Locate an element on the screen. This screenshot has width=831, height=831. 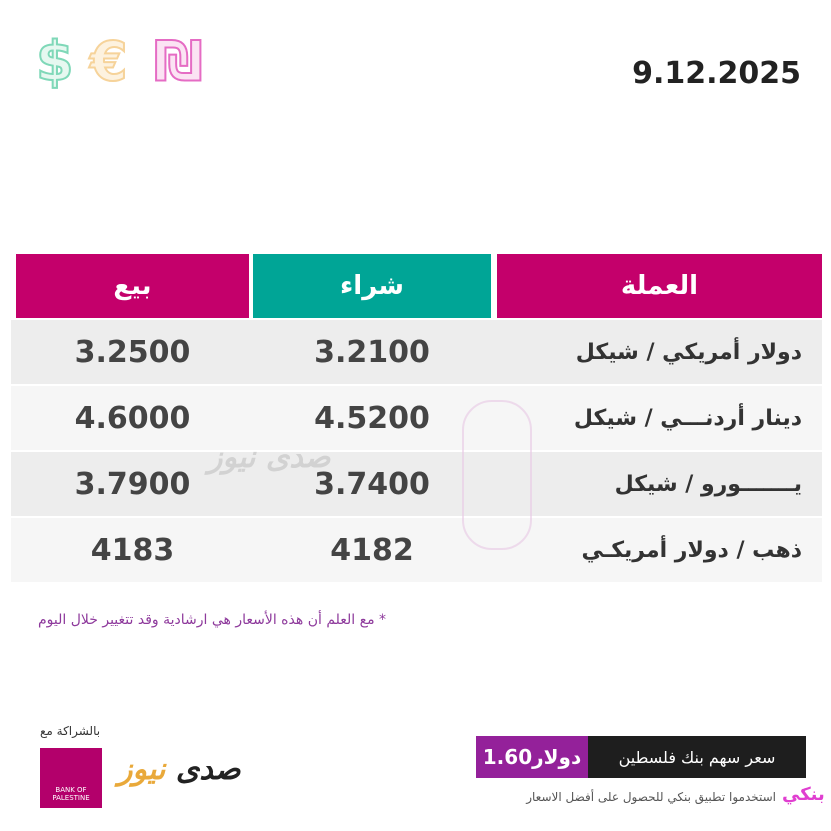
sada-news-logo: صدى نيوز is located at coordinates (179, 769).